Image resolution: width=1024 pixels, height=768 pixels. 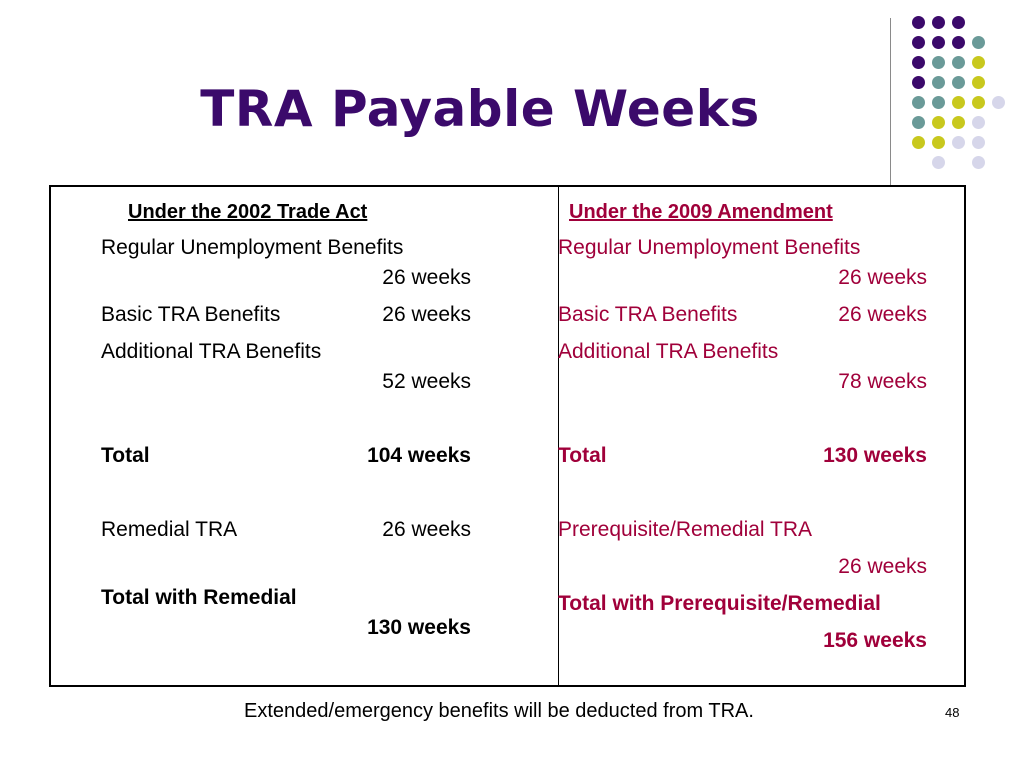 What do you see at coordinates (882, 277) in the screenshot?
I see `right-row1-value: 26 weeks` at bounding box center [882, 277].